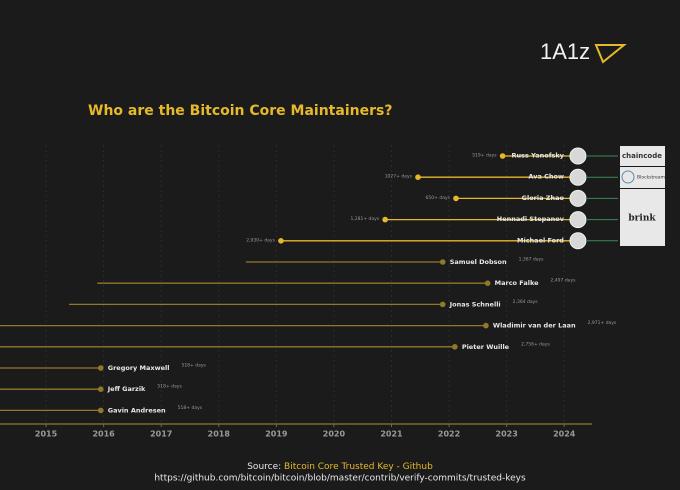 The height and width of the screenshot is (490, 680). I want to click on duration-label: 2,930+ days, so click(260, 240).